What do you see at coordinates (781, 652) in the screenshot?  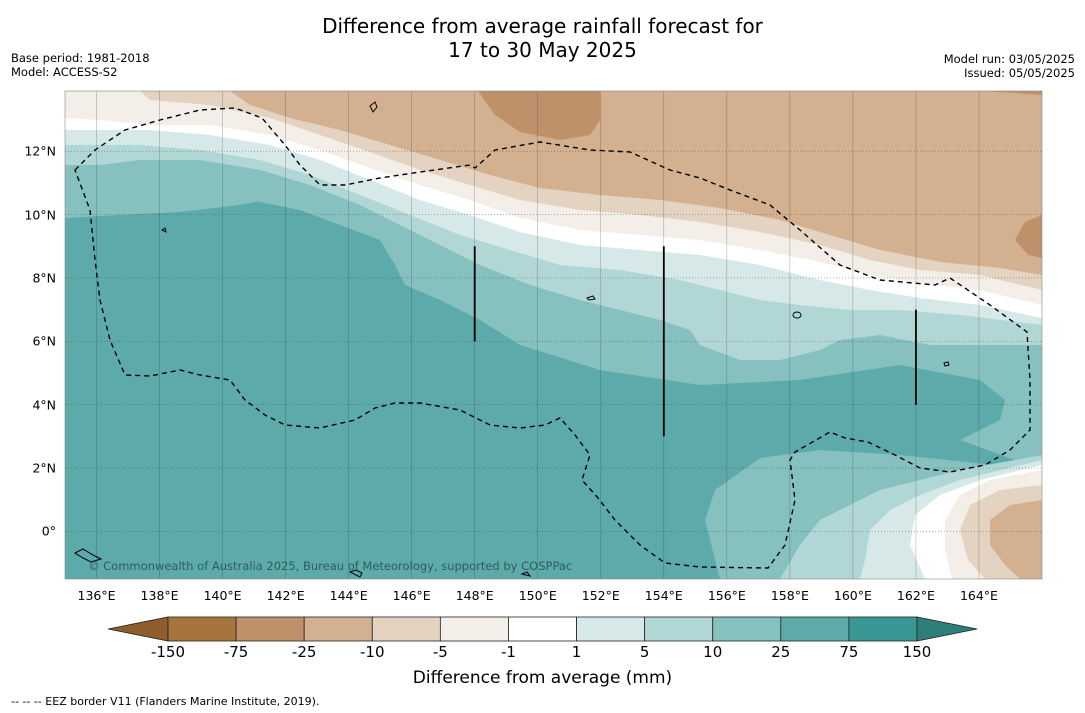 I see `colorbar-tick-label: 25` at bounding box center [781, 652].